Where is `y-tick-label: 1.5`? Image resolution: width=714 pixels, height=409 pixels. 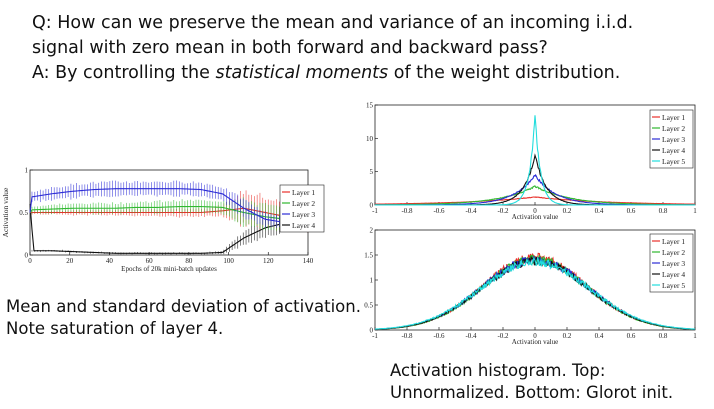
y-tick-label: 1.5 is located at coordinates (368, 256).